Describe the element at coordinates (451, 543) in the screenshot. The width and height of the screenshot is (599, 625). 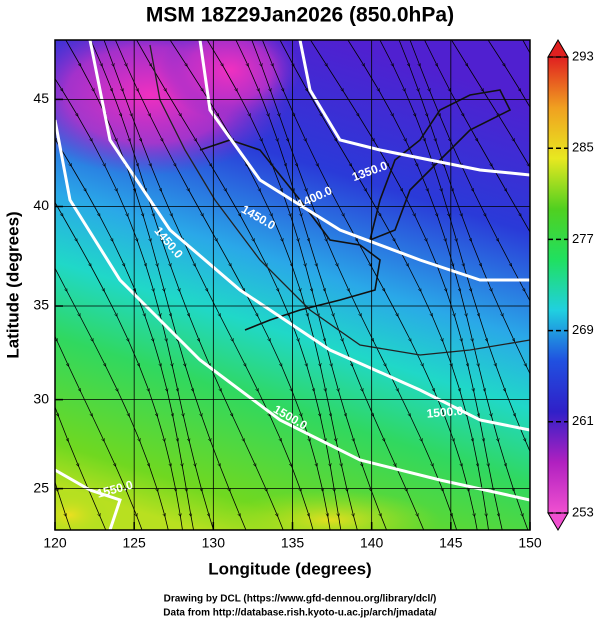
I see `x-tick-label: 145` at that location.